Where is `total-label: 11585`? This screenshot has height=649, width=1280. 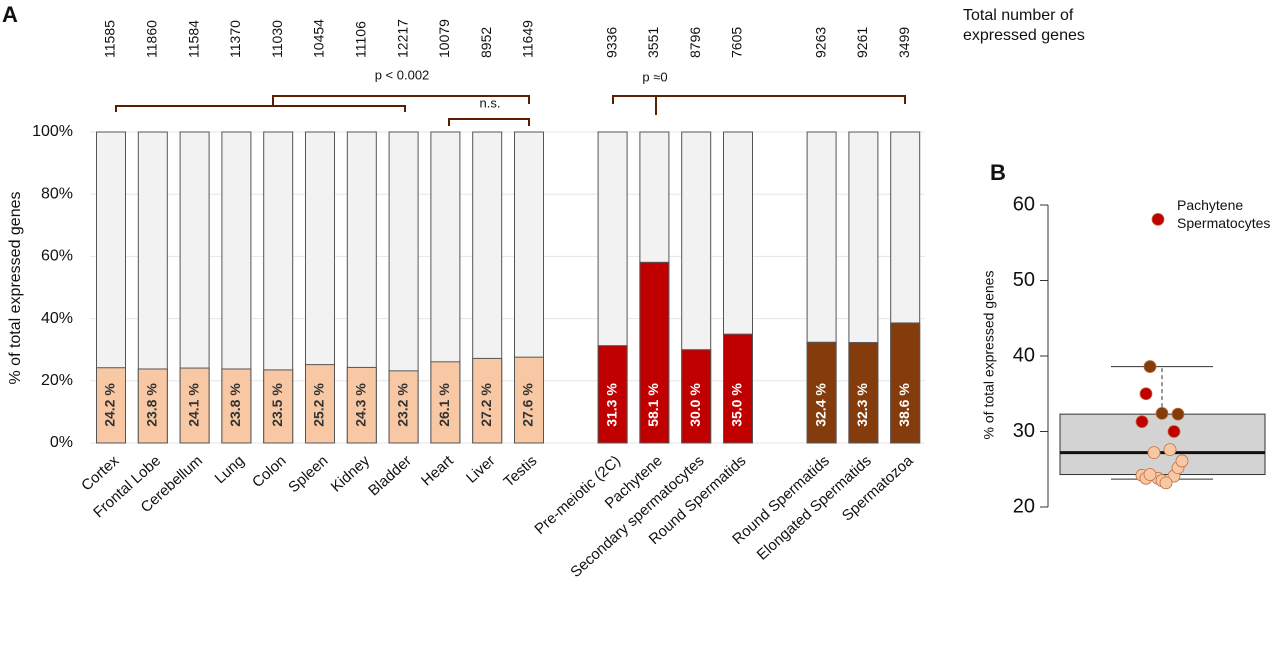 total-label: 11585 is located at coordinates (110, 39).